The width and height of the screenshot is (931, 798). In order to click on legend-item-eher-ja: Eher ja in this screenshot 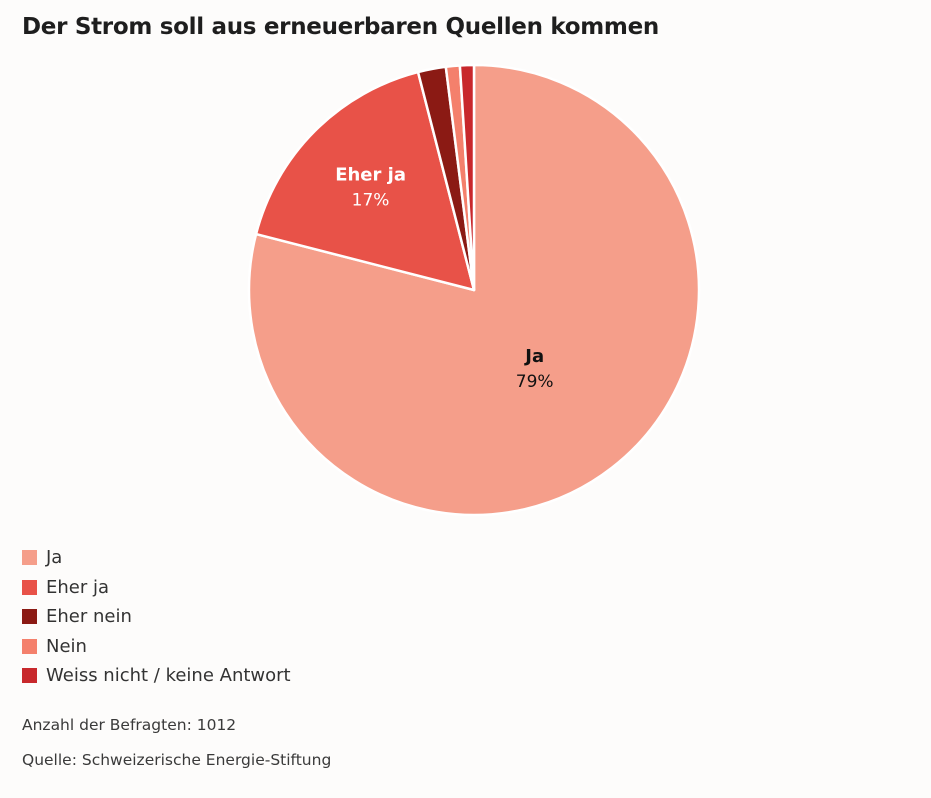, I will do `click(156, 588)`.